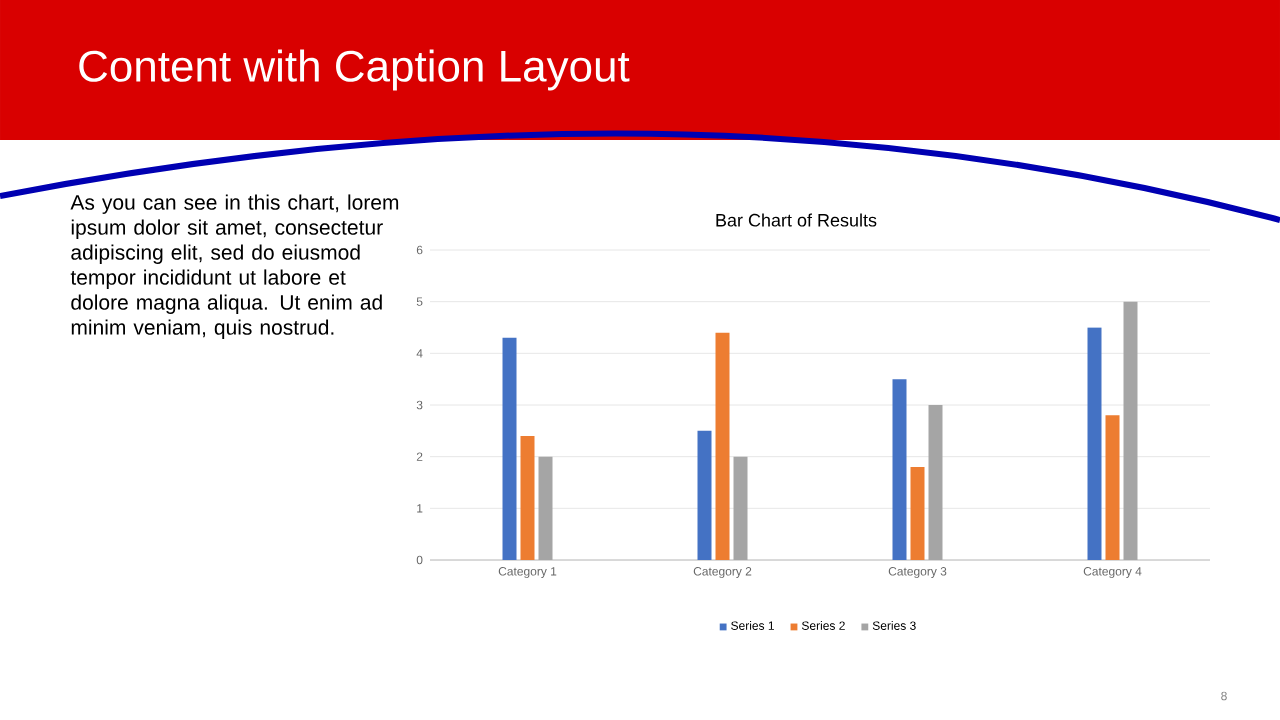 This screenshot has height=720, width=1280. I want to click on chart-title: Content with Caption Layout, so click(354, 70).